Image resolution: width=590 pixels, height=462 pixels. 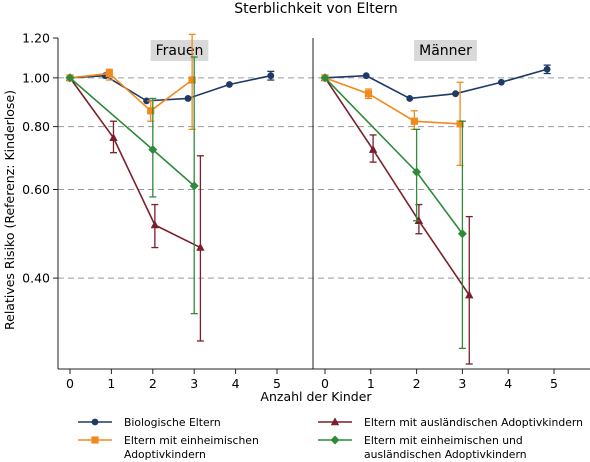 I want to click on series-triangle, so click(x=135, y=207).